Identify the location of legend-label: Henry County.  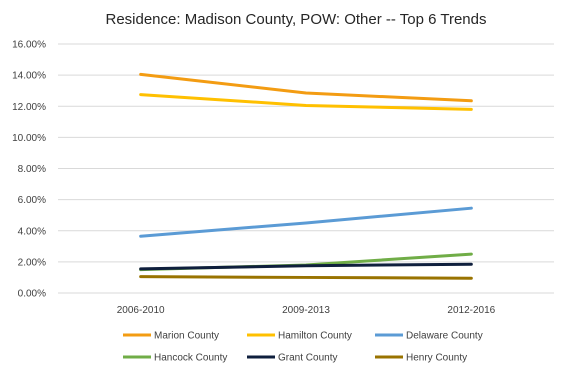
(436, 358).